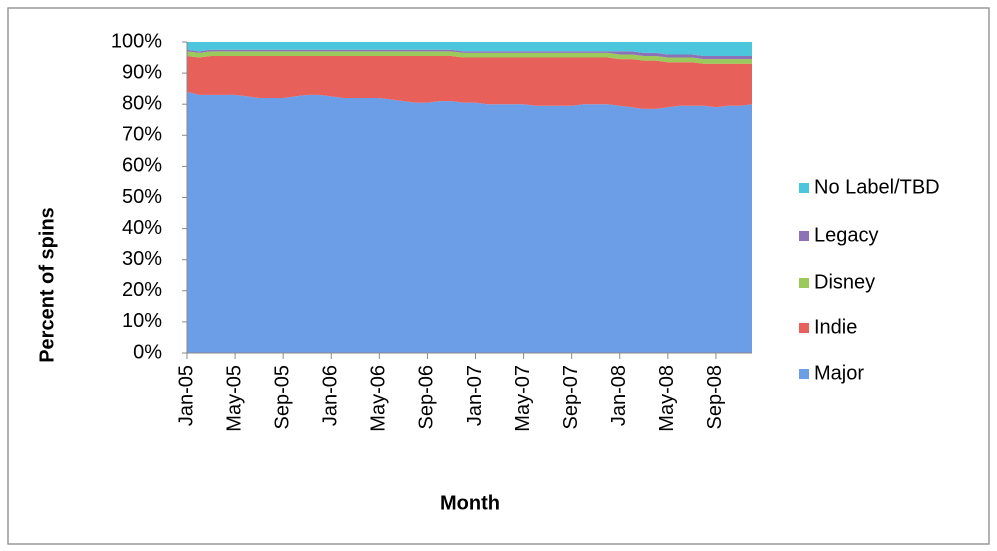 The width and height of the screenshot is (997, 551). I want to click on x-tick-label: Sep-06, so click(427, 397).